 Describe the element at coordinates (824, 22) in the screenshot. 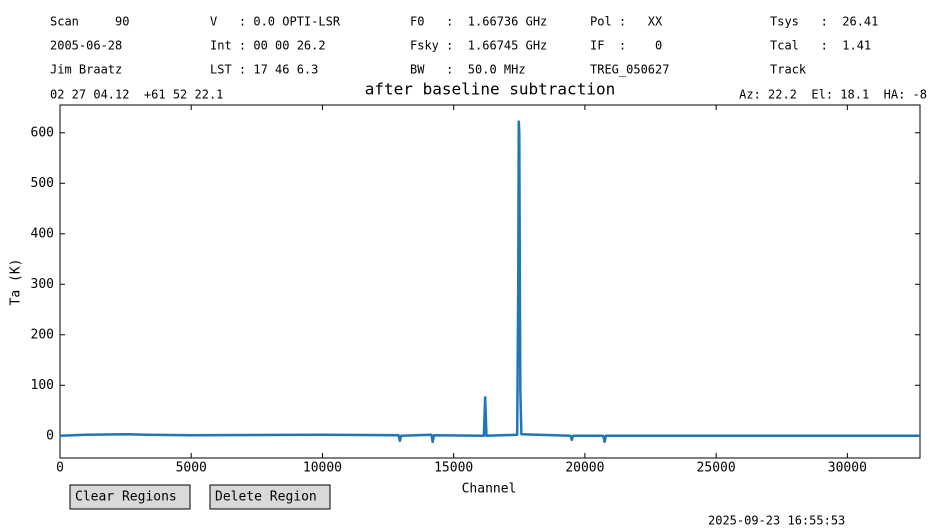

I see `header-field: Tsys : 26.41` at that location.